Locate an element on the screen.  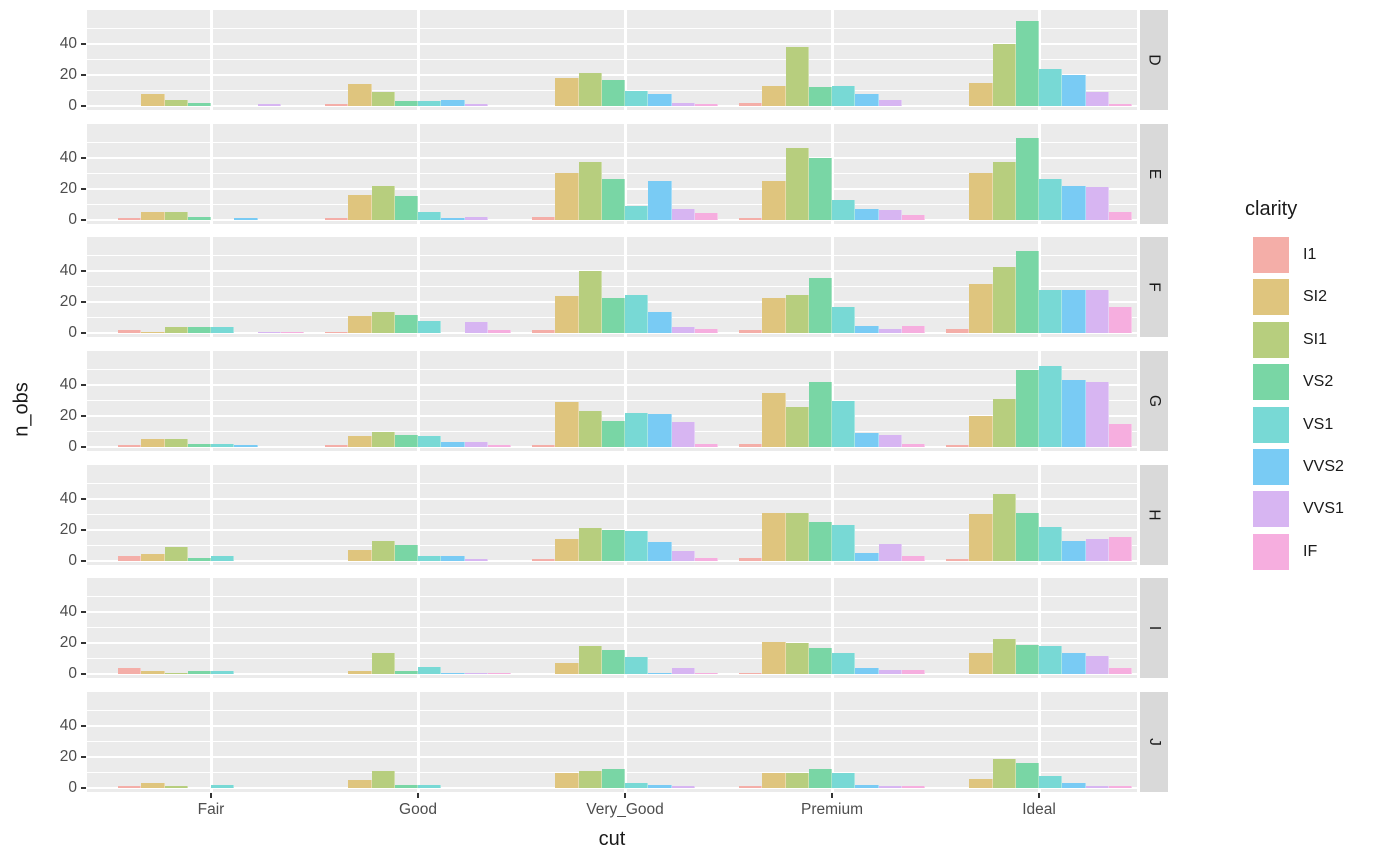
bar-D-Fair-SI1 is located at coordinates (176, 102).